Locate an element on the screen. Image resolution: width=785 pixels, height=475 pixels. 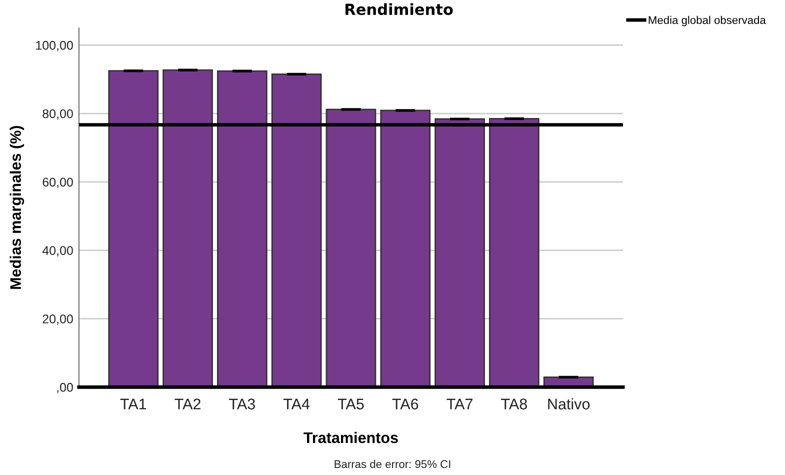
y-tick-label: 20,00 is located at coordinates (57, 319).